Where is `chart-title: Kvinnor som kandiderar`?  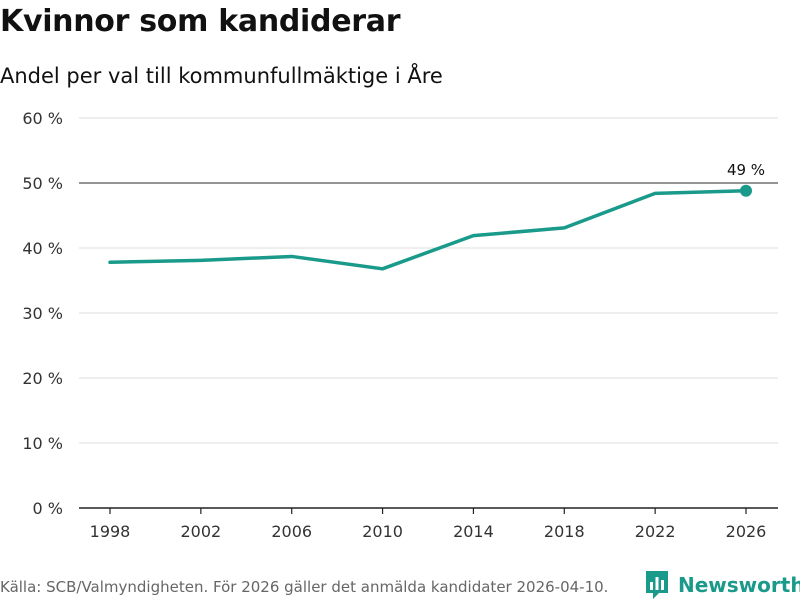 chart-title: Kvinnor som kandiderar is located at coordinates (200, 21).